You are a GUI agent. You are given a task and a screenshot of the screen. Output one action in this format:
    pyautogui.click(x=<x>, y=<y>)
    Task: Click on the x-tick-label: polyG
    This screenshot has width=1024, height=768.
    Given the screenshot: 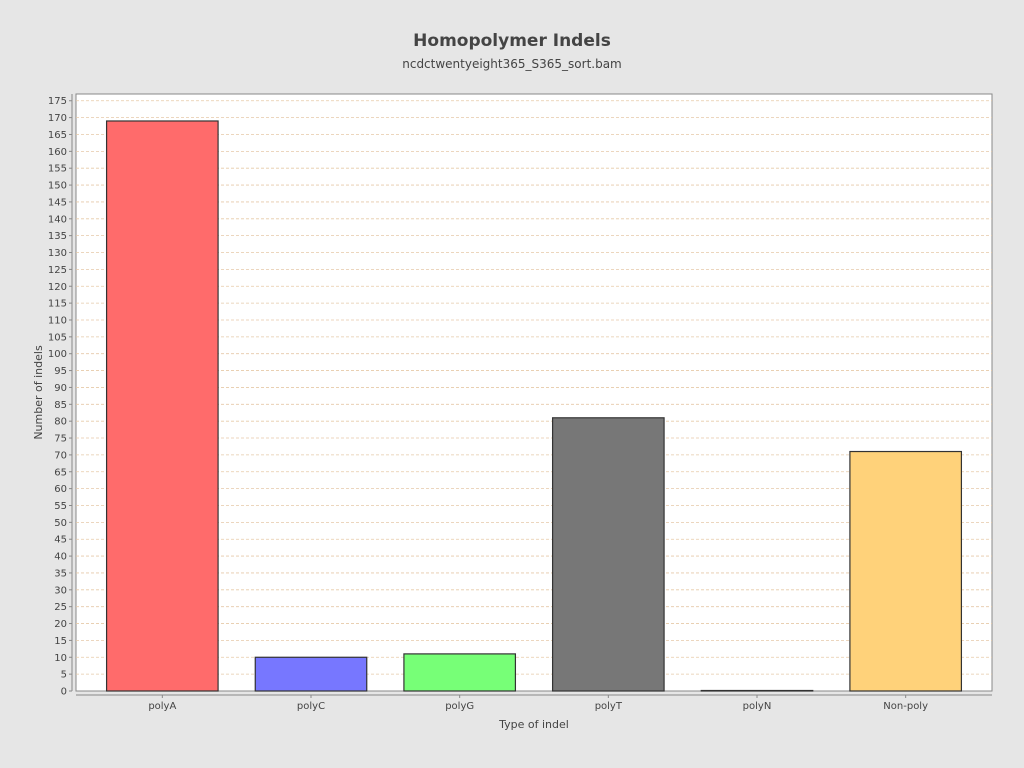 What is the action you would take?
    pyautogui.click(x=459, y=706)
    